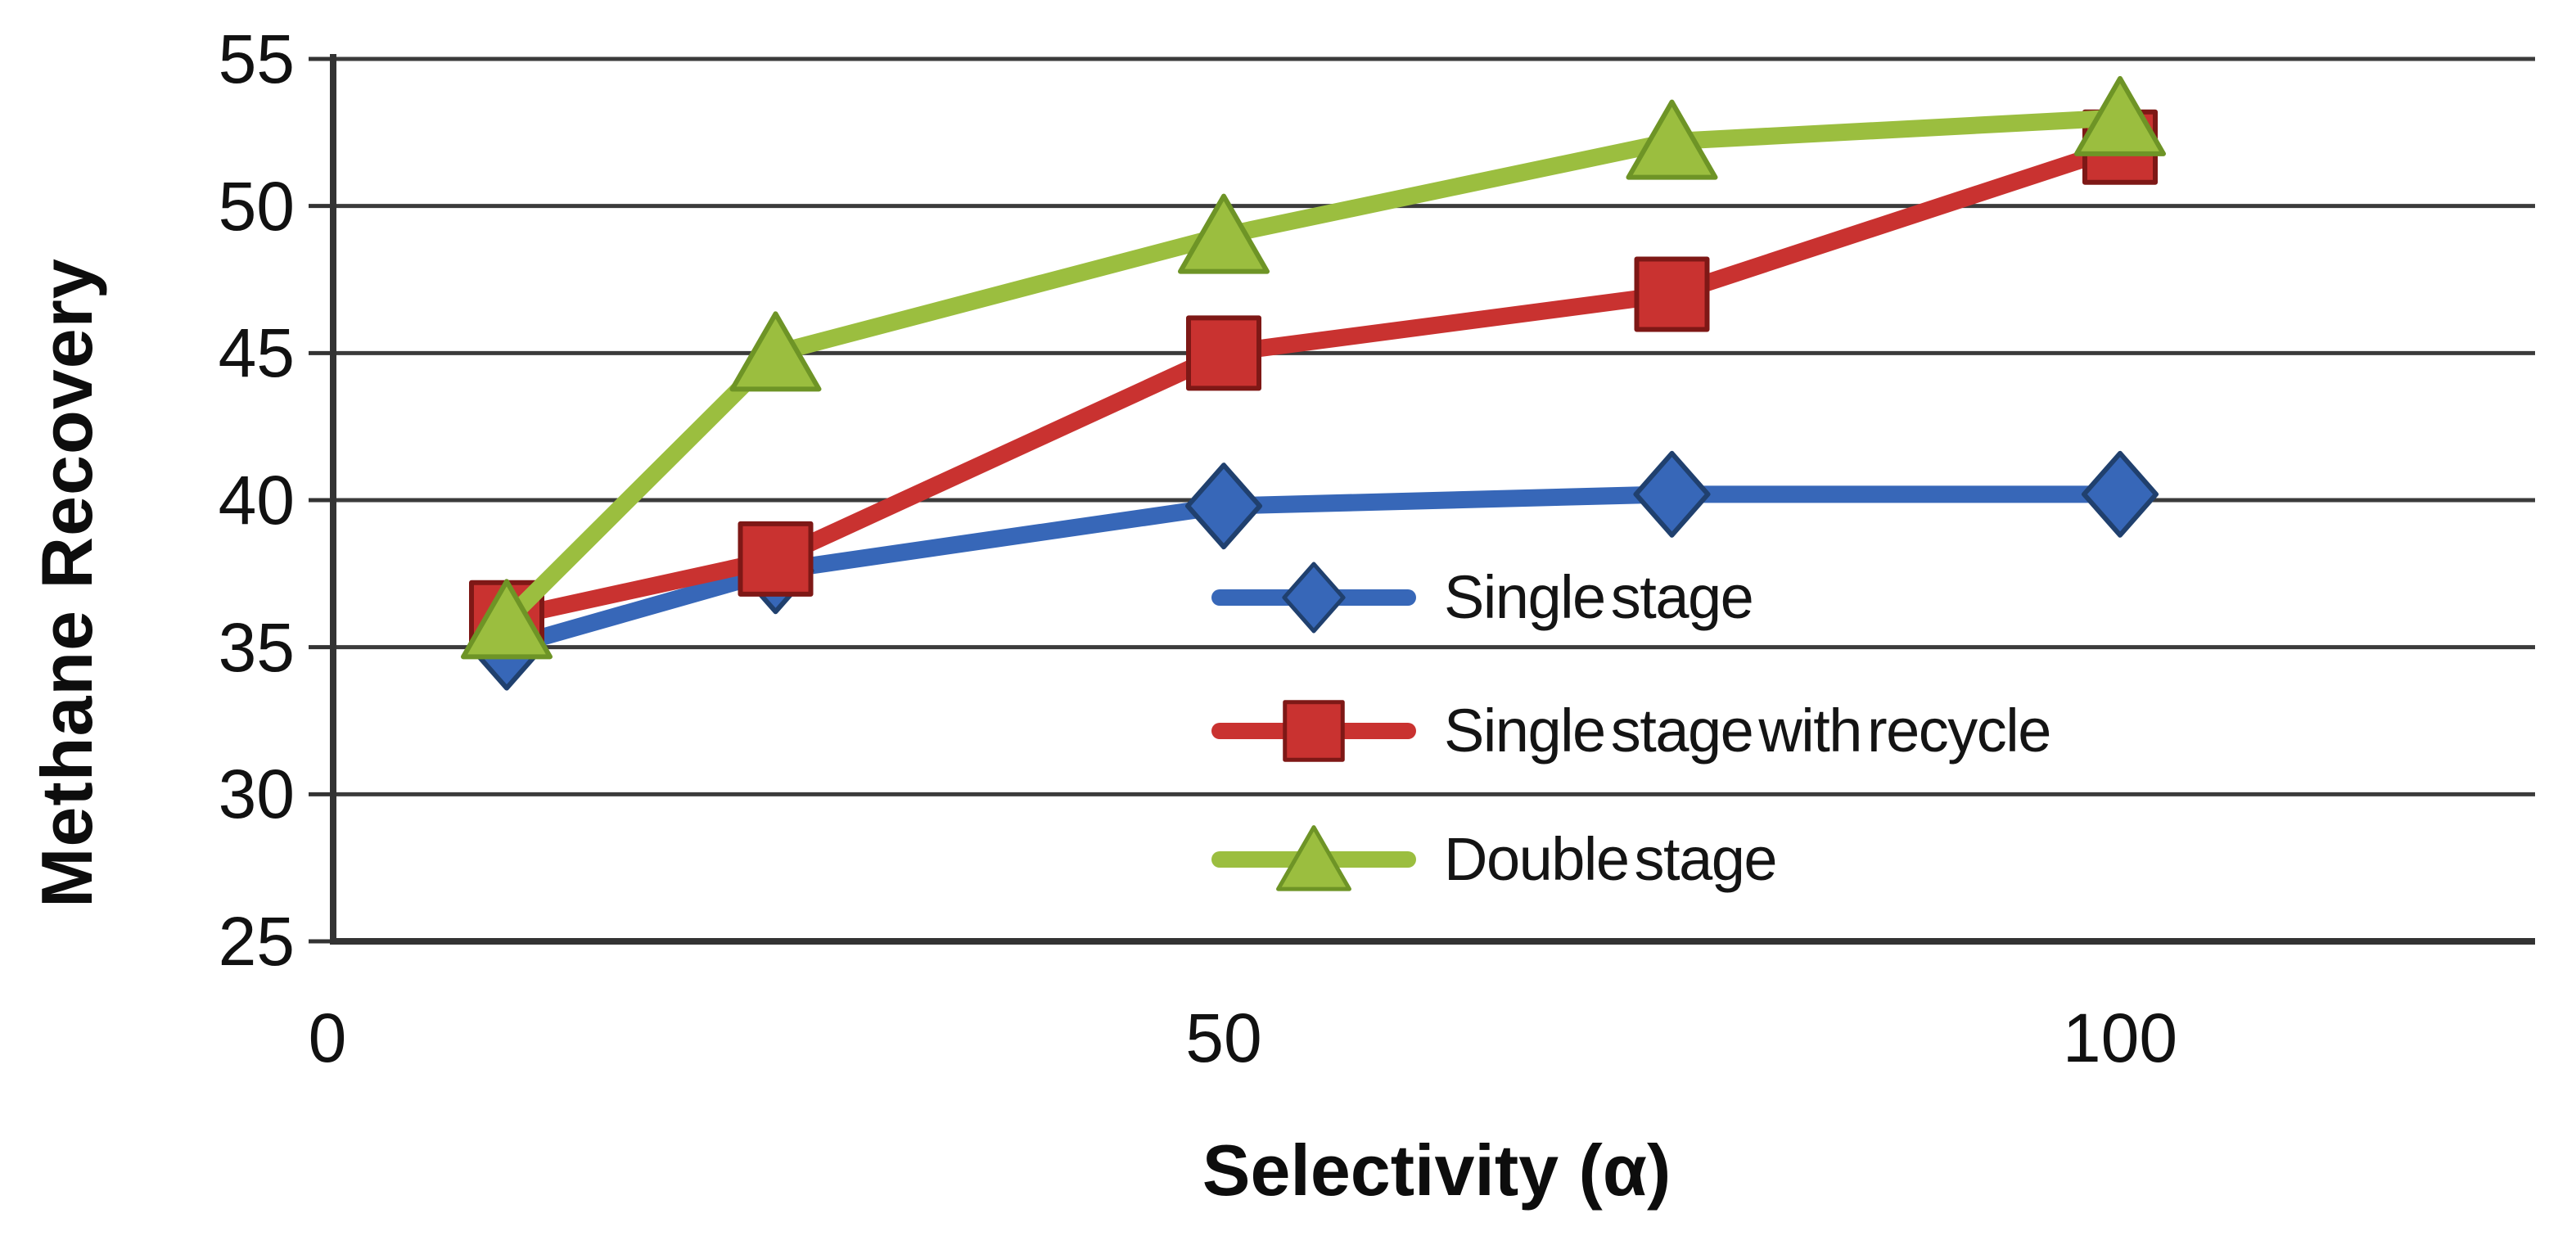 The width and height of the screenshot is (2576, 1236). Describe the element at coordinates (327, 1037) in the screenshot. I see `x-tick-label: 0` at that location.